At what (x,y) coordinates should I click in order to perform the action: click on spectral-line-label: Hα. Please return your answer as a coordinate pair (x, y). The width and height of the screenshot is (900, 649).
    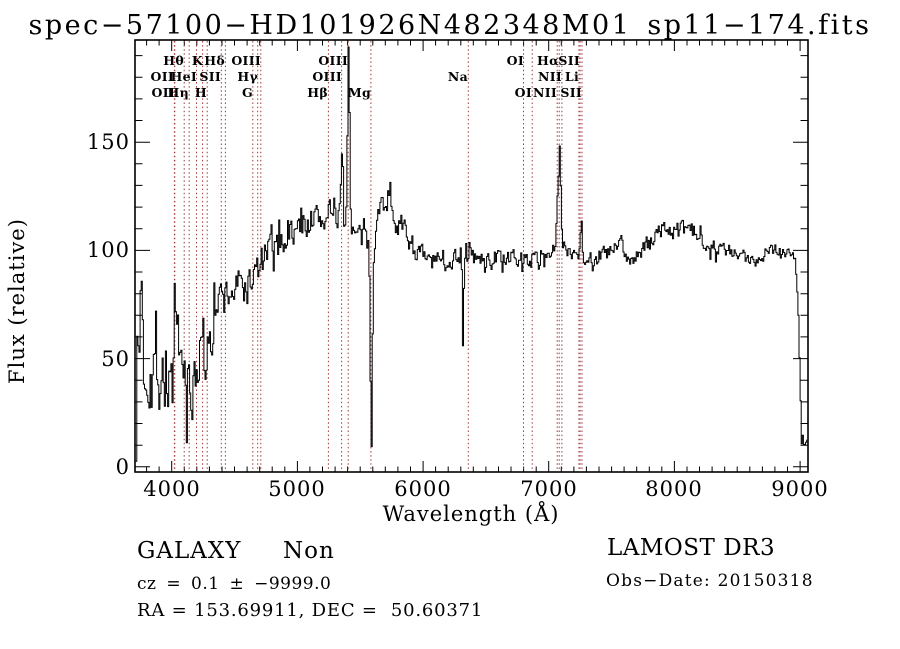
    Looking at the image, I should click on (547, 60).